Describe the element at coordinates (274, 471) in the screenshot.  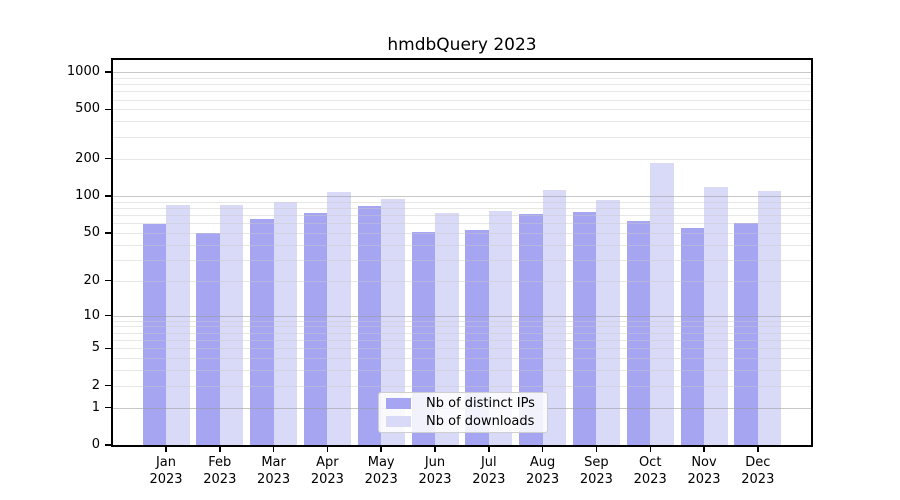
I see `x-tick-label: Mar 2023` at that location.